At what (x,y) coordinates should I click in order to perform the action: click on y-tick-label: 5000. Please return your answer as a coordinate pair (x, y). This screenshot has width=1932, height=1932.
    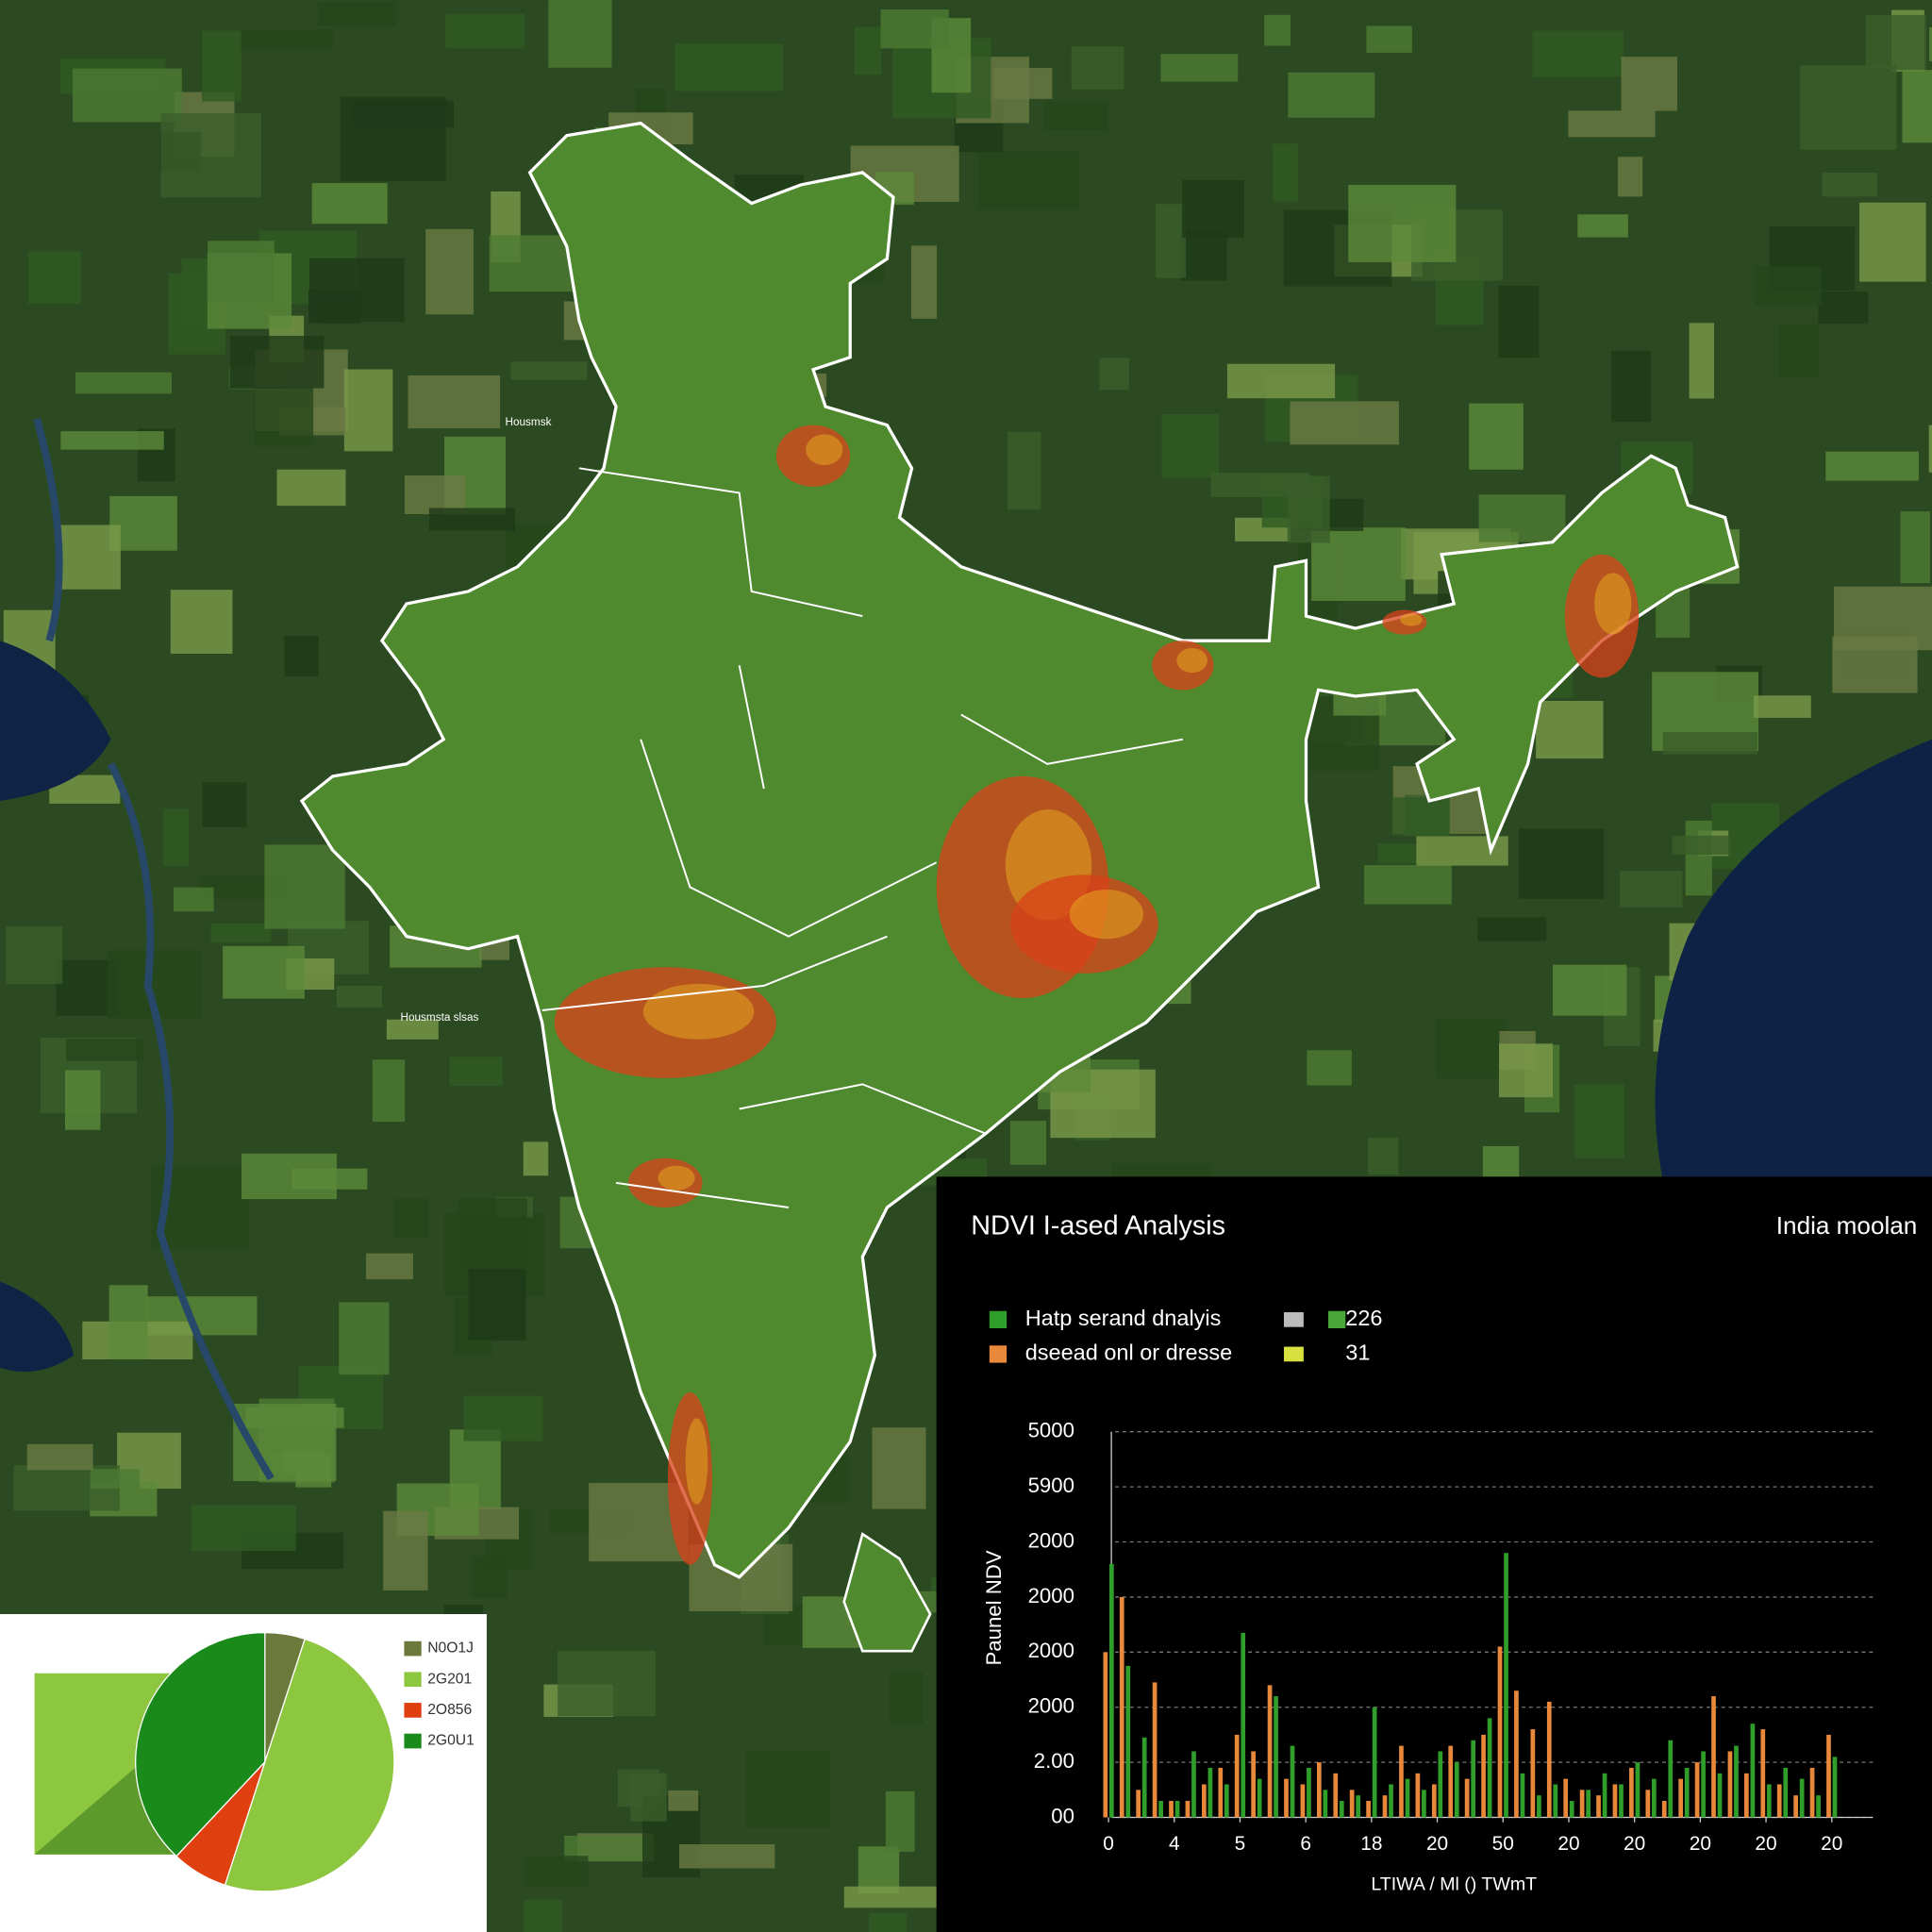
    Looking at the image, I should click on (1051, 1430).